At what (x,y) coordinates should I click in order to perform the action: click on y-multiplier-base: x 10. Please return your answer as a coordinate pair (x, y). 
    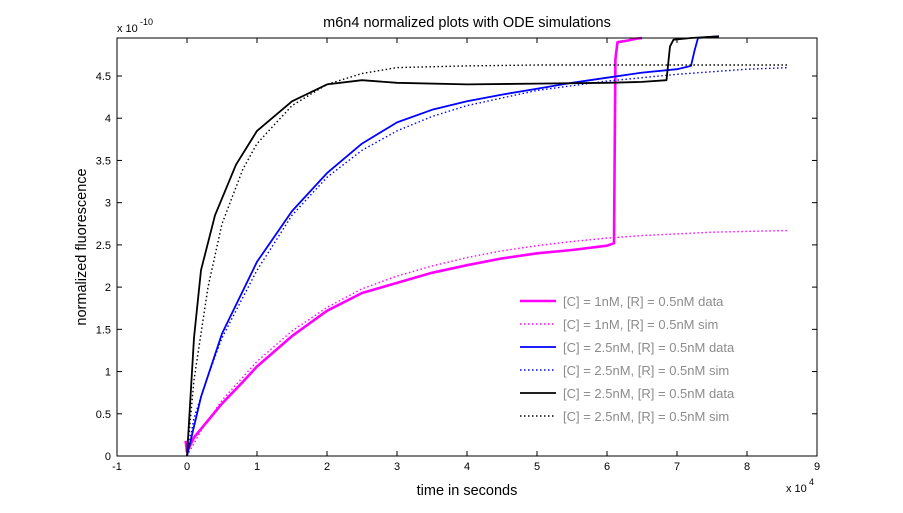
    Looking at the image, I should click on (127, 29).